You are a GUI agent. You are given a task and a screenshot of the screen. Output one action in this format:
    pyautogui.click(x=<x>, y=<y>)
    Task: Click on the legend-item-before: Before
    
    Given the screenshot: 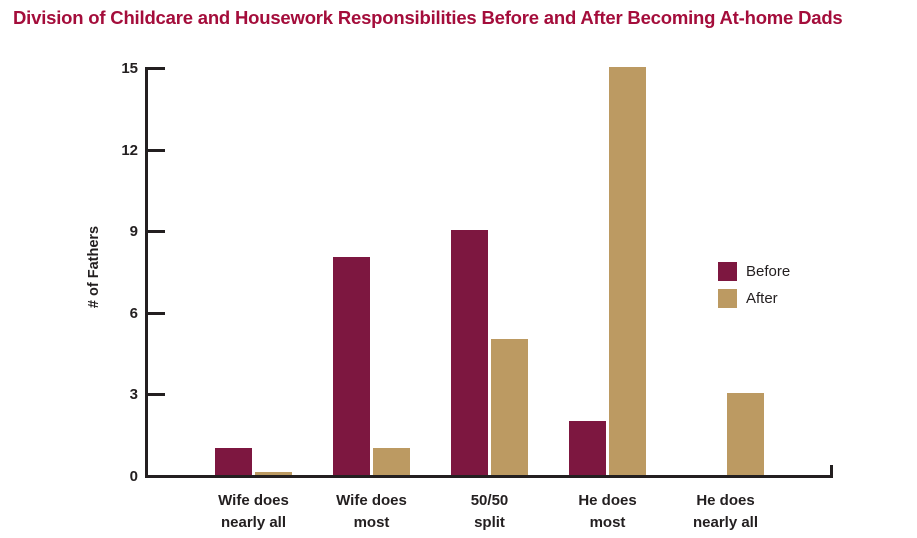 What is the action you would take?
    pyautogui.click(x=754, y=271)
    